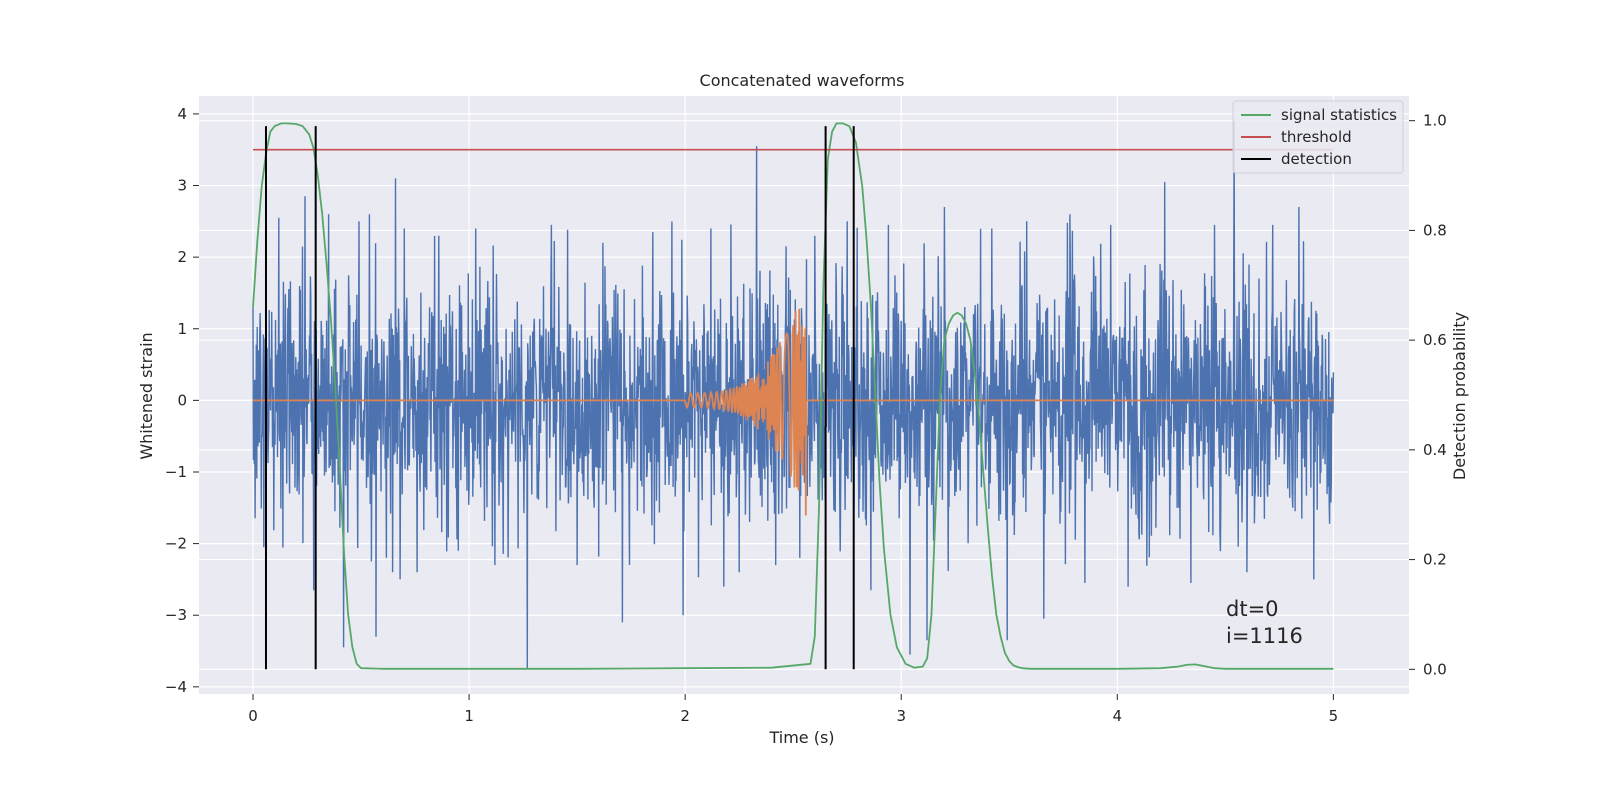 The width and height of the screenshot is (1600, 800). What do you see at coordinates (176, 544) in the screenshot?
I see `y-tick-label-2: −2` at bounding box center [176, 544].